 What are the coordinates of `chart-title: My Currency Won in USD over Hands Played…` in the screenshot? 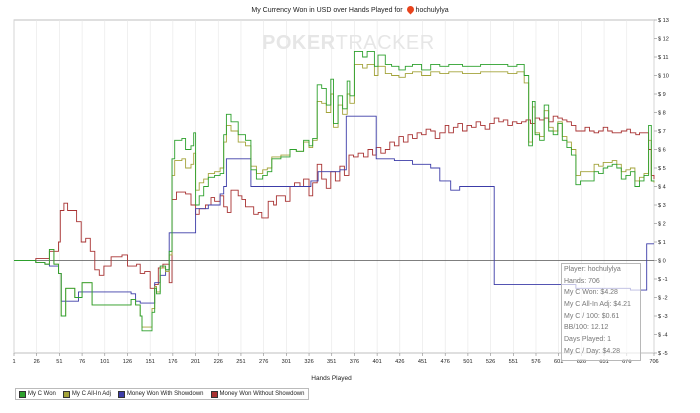 It's located at (350, 9).